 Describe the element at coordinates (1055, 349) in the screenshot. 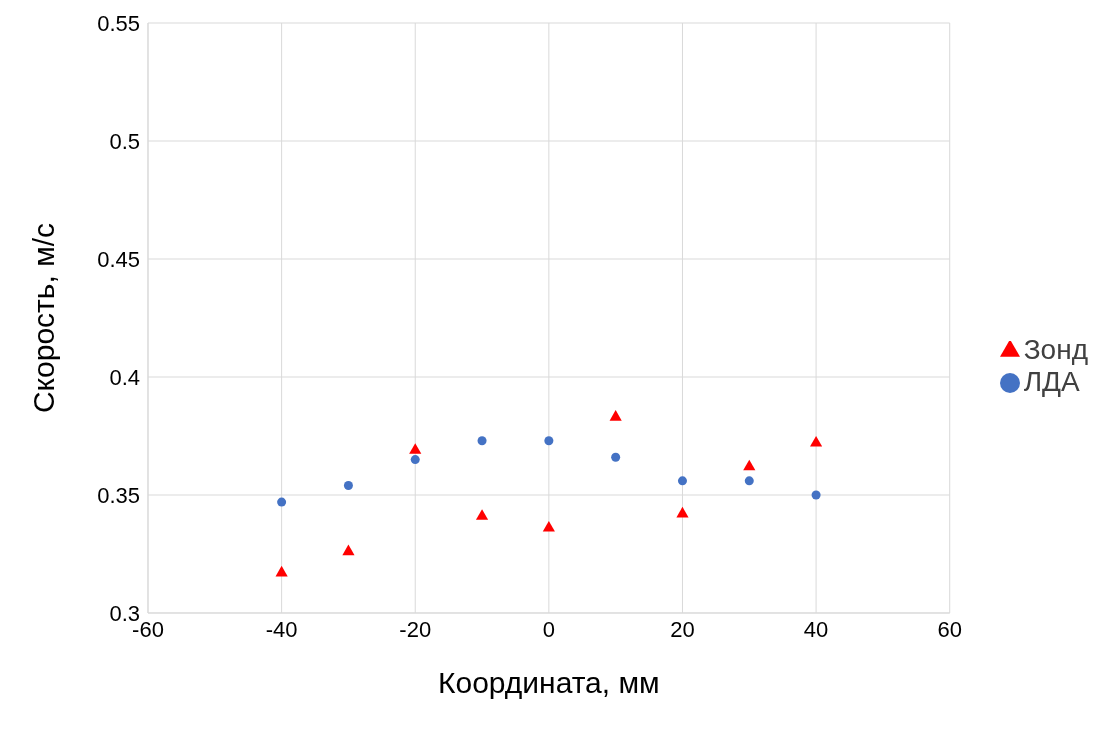

I see `legend-label: Зонд` at that location.